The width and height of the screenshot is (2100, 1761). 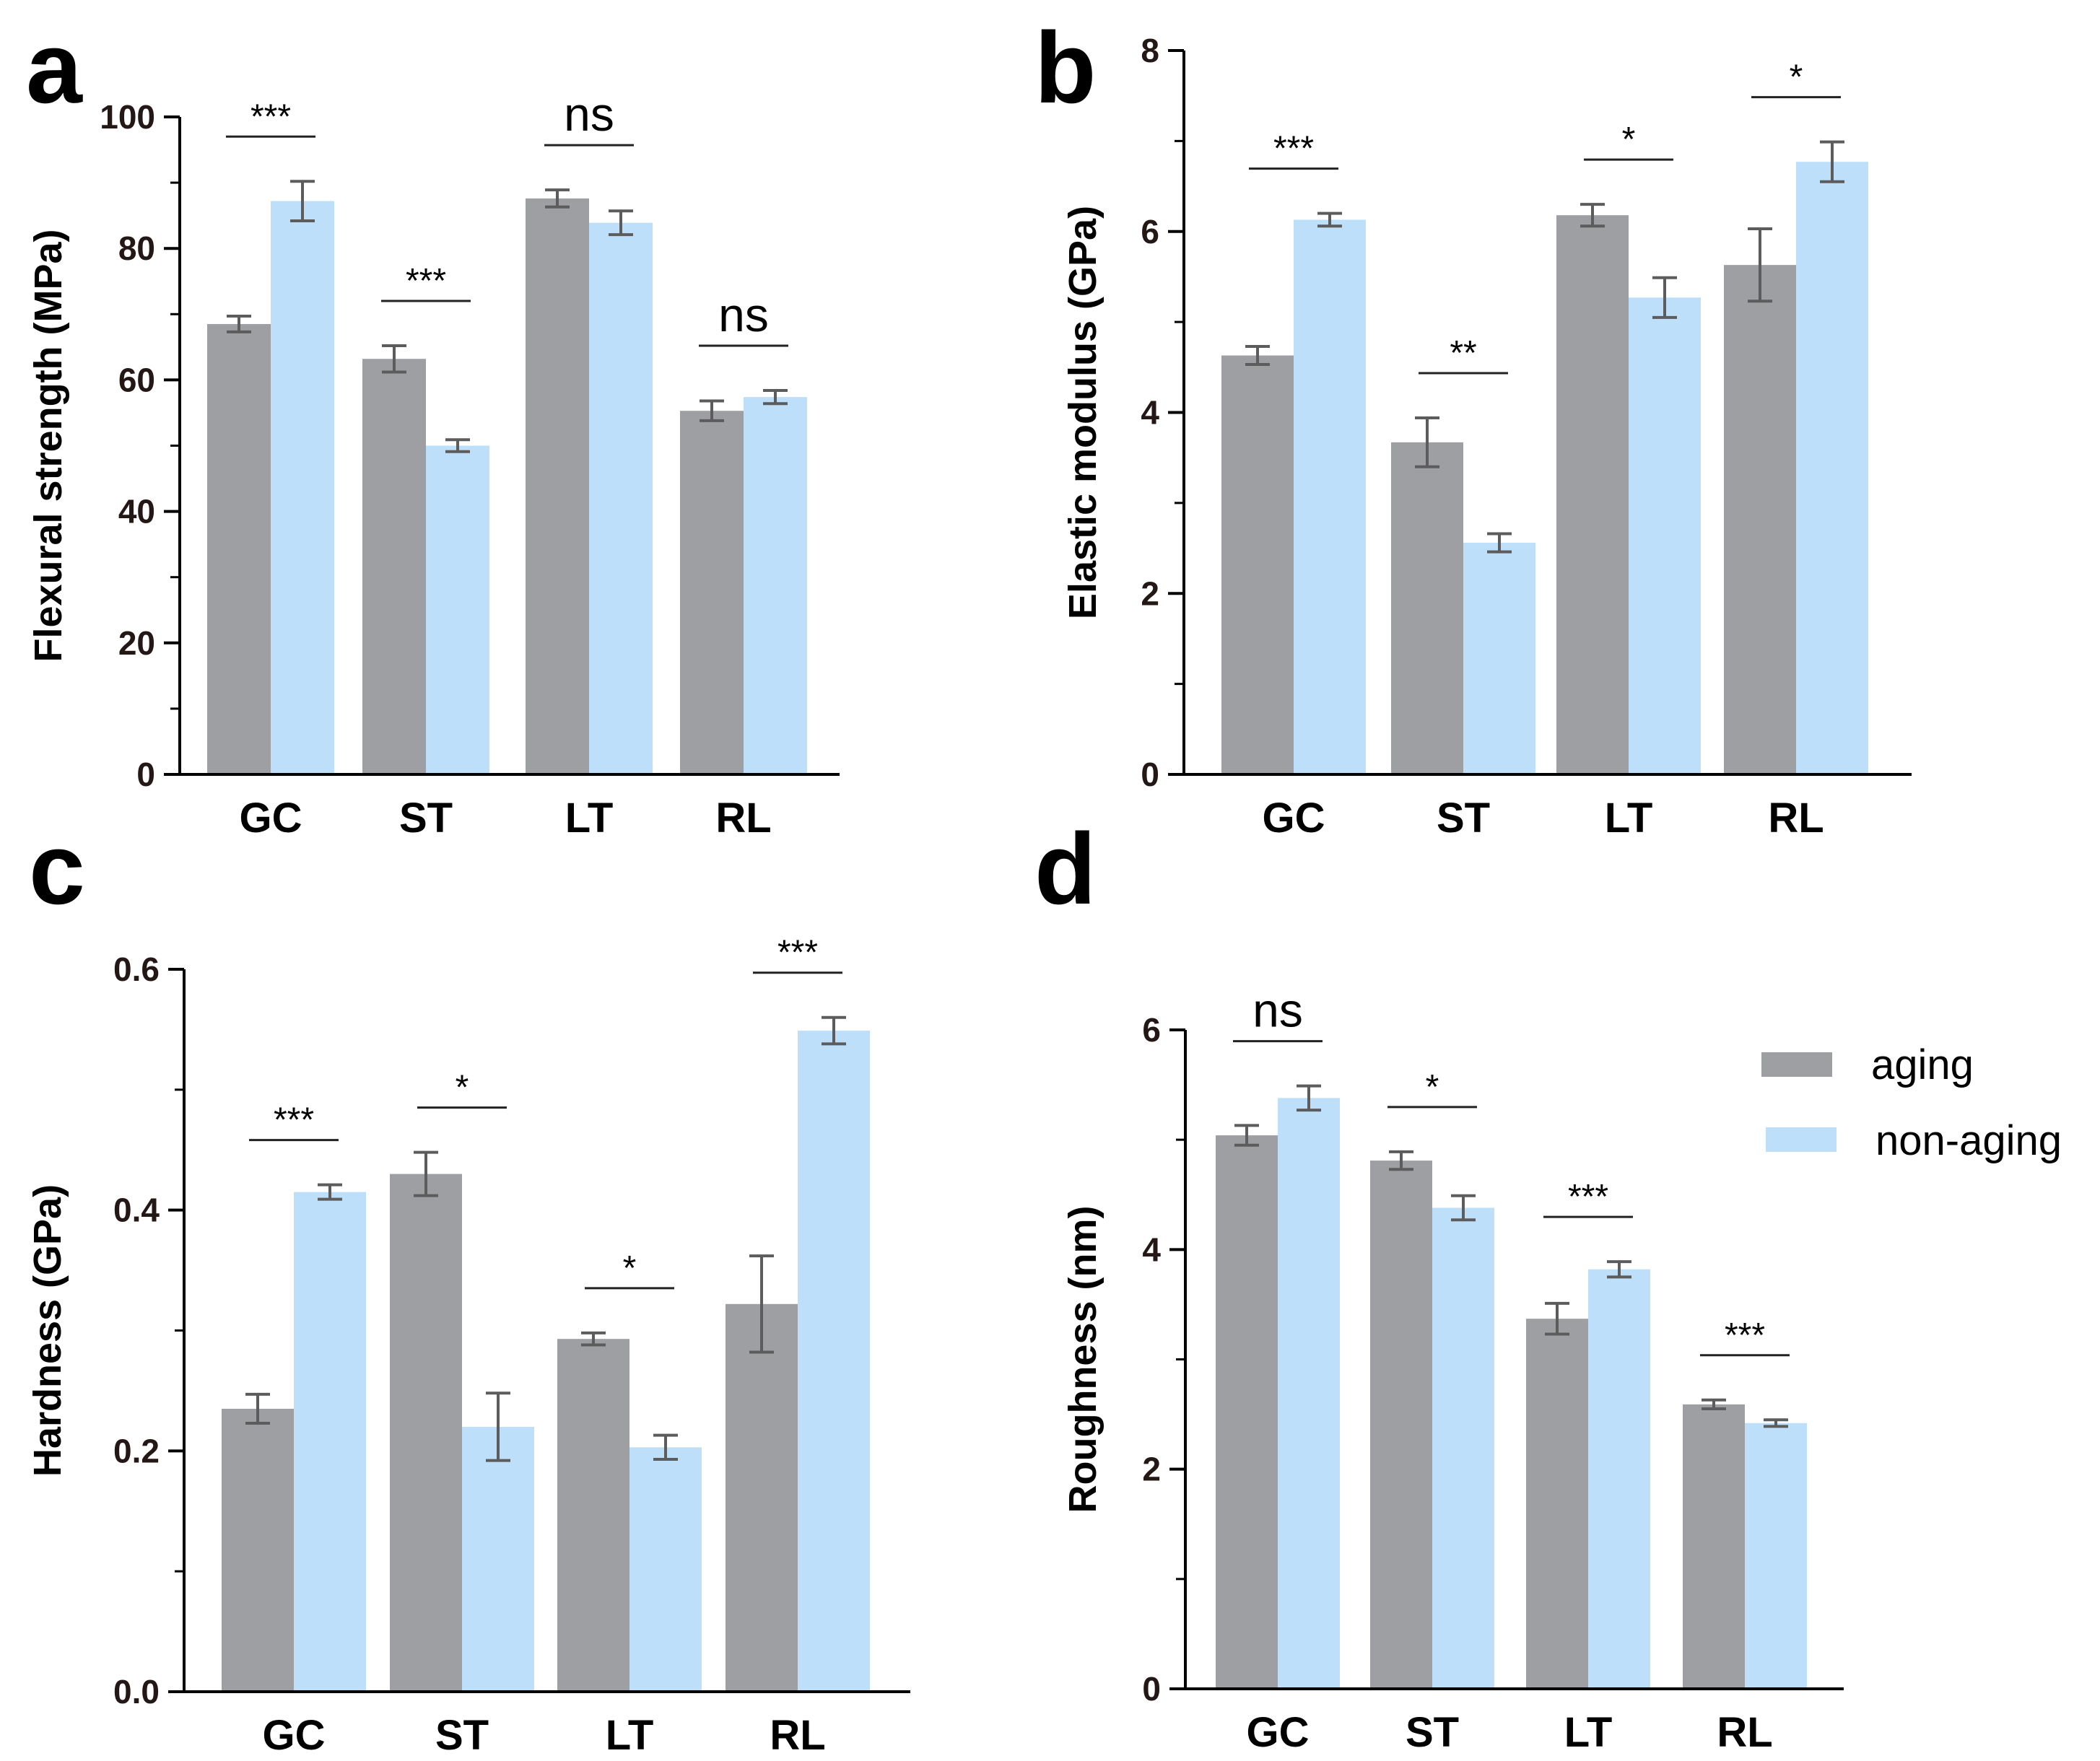 I want to click on y-axis-label: Elastic modulus (GPa), so click(x=1083, y=412).